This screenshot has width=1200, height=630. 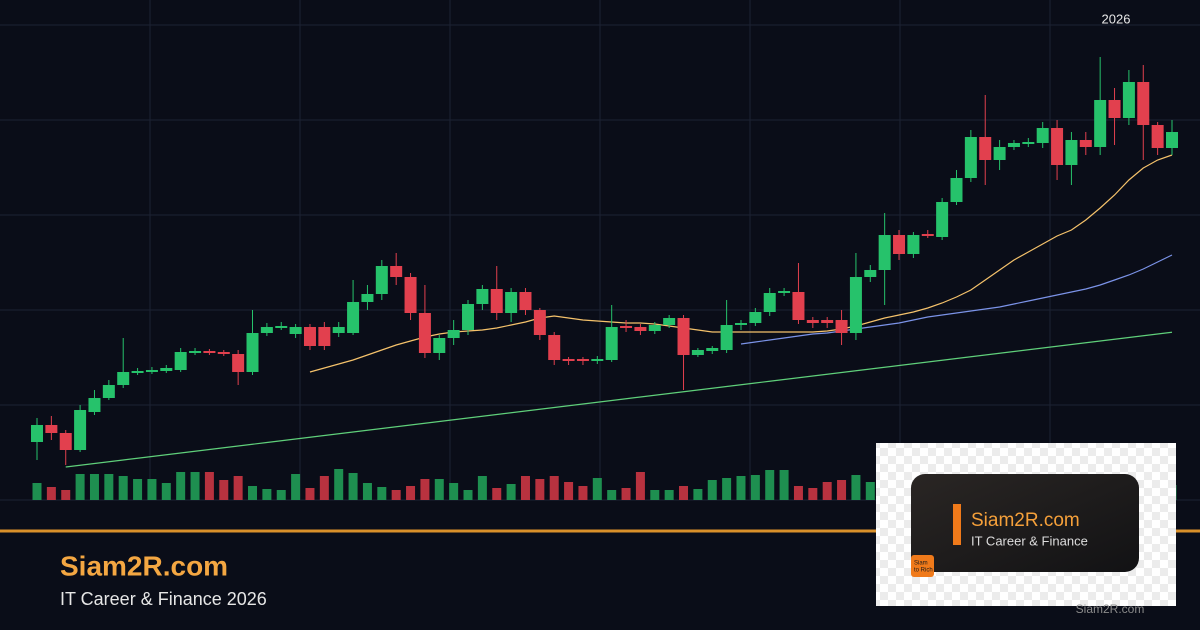 What do you see at coordinates (144, 565) in the screenshot?
I see `brand-title: Siam2R.com` at bounding box center [144, 565].